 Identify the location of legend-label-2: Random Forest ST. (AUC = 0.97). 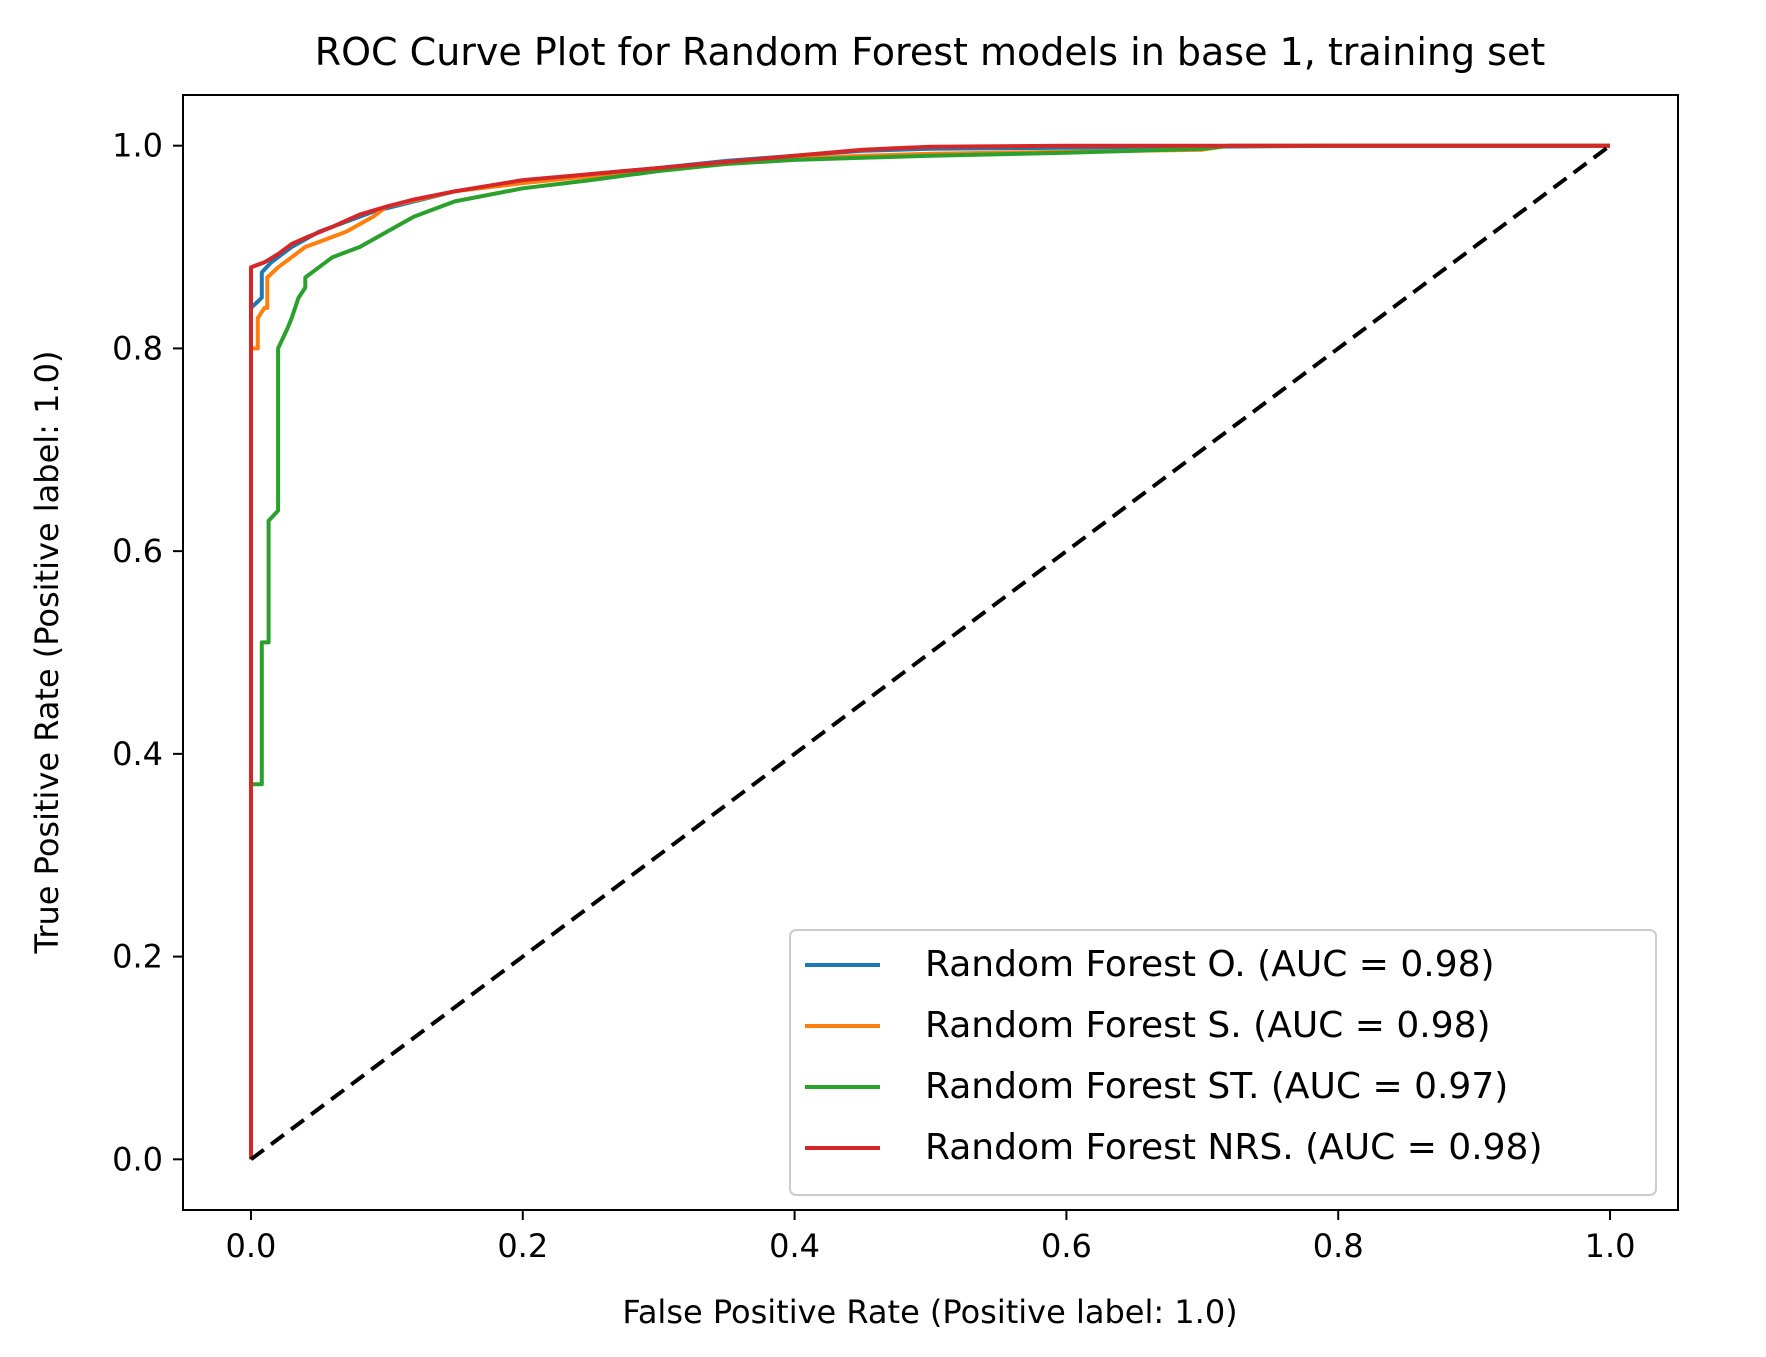
(1216, 1086).